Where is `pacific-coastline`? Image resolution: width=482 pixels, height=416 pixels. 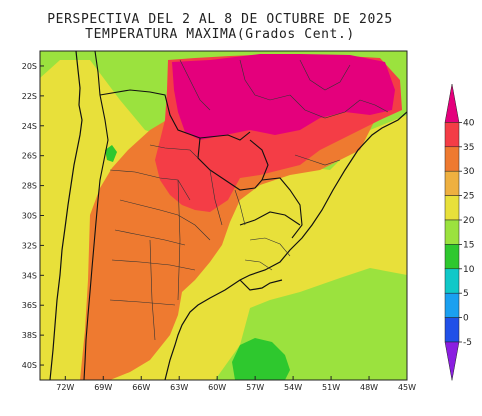 pacific-coastline is located at coordinates (66, 215).